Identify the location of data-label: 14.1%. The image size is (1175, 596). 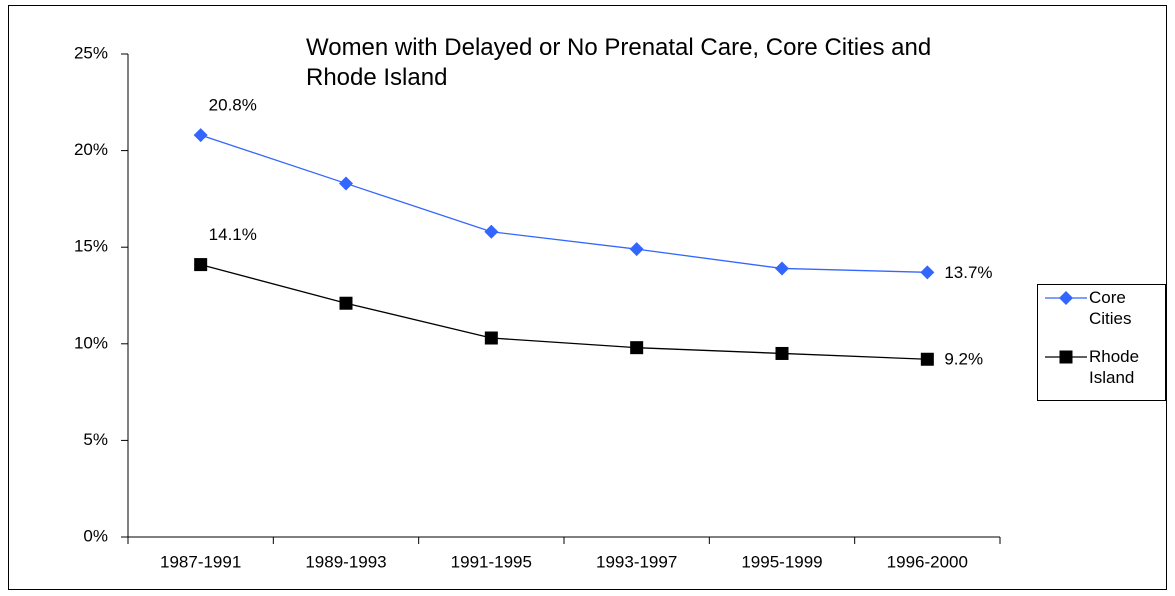
(233, 234).